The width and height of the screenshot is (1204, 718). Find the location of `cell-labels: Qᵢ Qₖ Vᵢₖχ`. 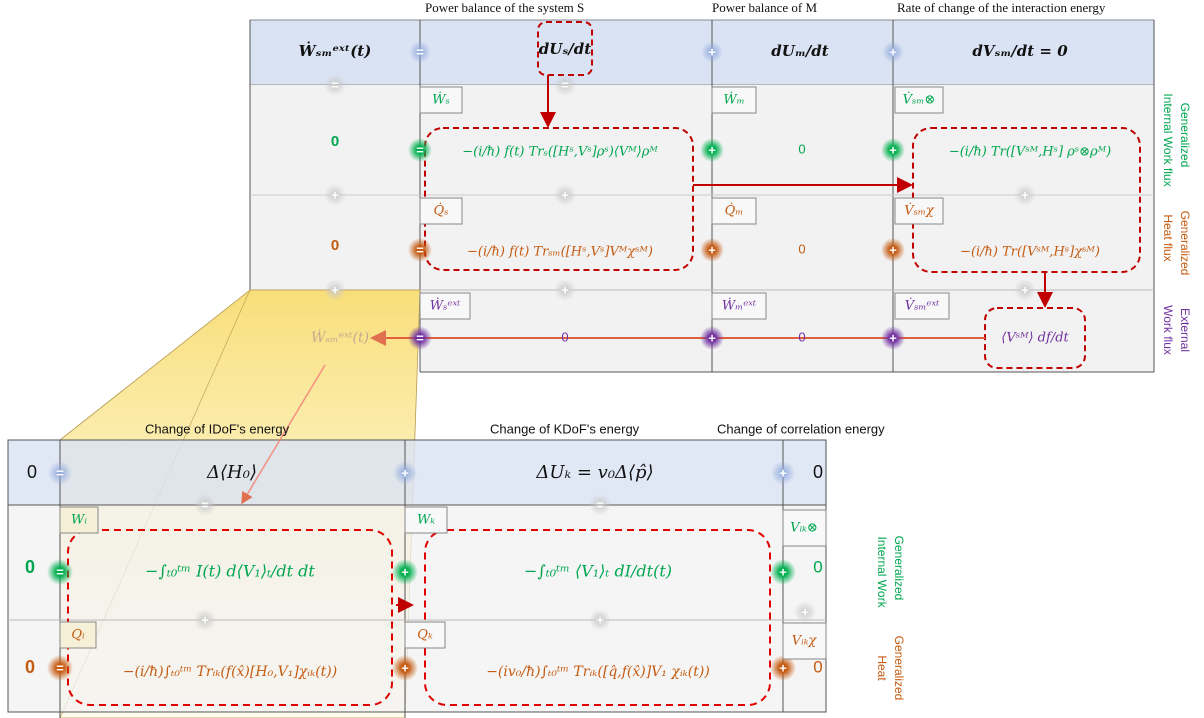

cell-labels: Qᵢ Qₖ Vᵢₖχ is located at coordinates (443, 640).